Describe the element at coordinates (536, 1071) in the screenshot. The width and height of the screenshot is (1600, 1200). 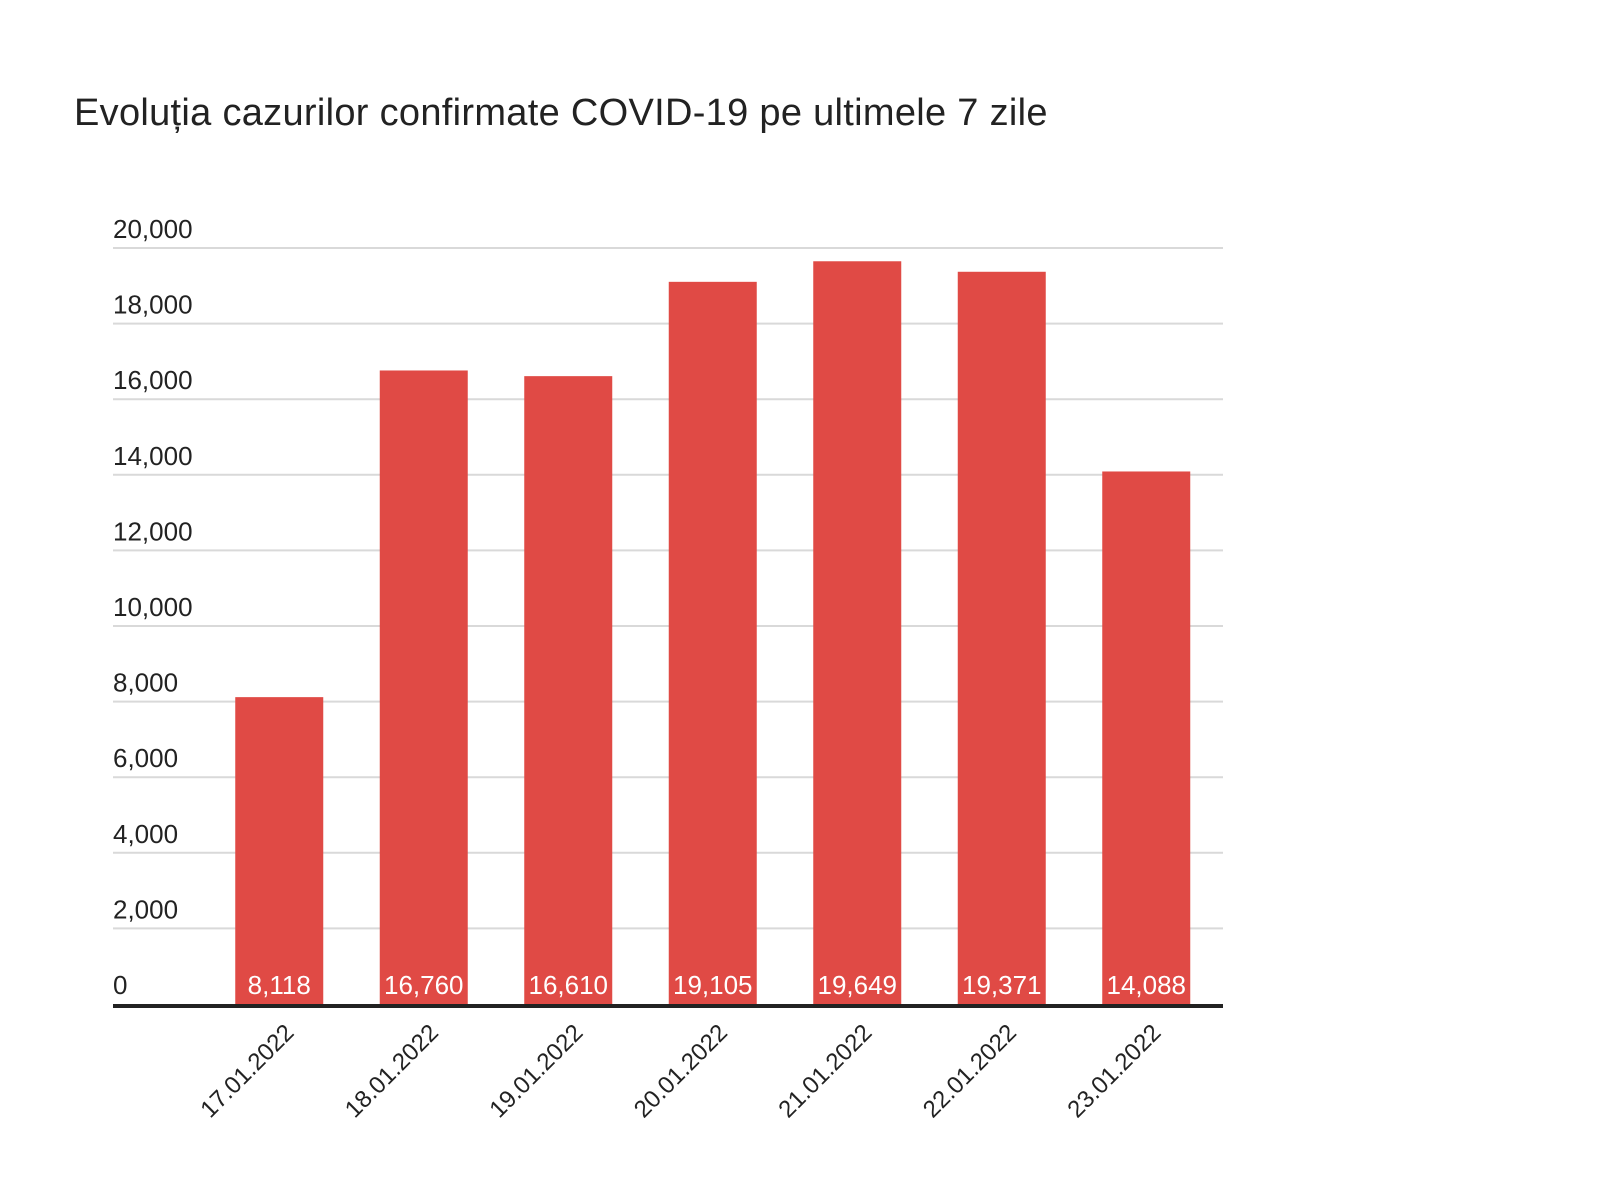
I see `x-tick-label: 19.01.2022` at that location.